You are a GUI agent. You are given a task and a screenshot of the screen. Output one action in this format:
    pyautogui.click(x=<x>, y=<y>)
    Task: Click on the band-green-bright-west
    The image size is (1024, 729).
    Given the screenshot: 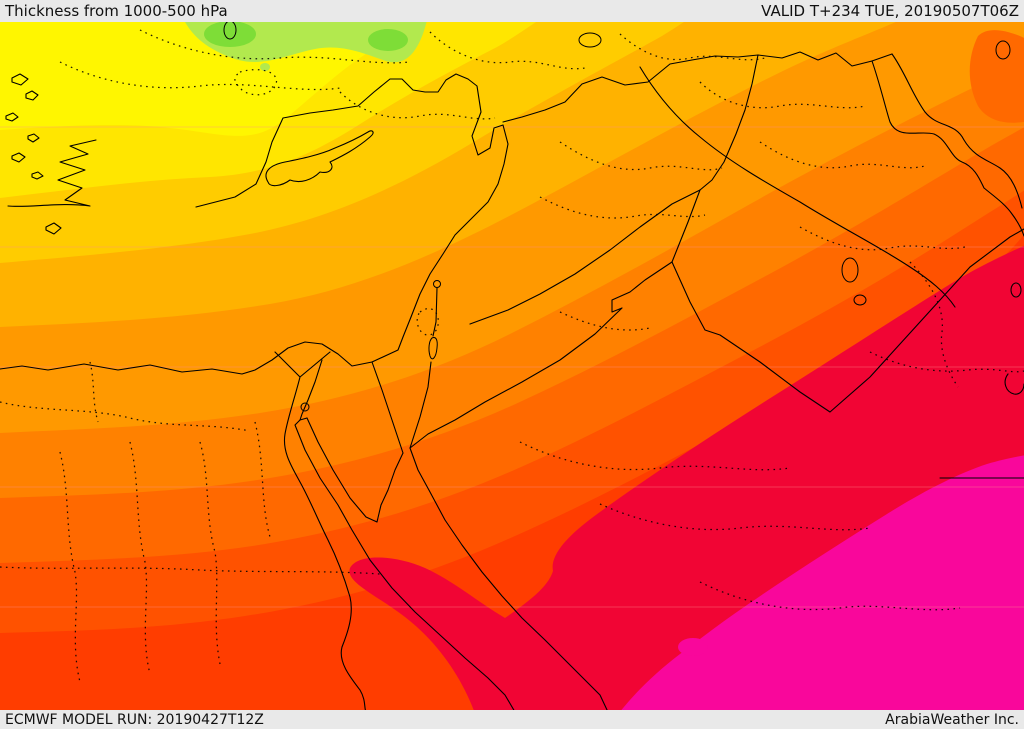 What is the action you would take?
    pyautogui.click(x=230, y=34)
    